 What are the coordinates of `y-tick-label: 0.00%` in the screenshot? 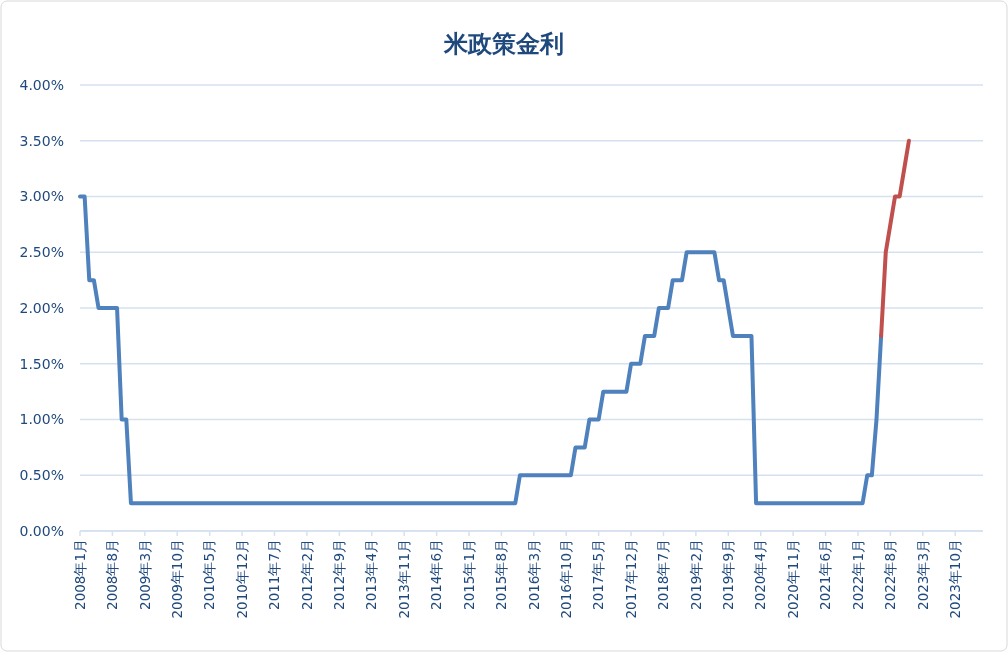 It's located at (41, 530).